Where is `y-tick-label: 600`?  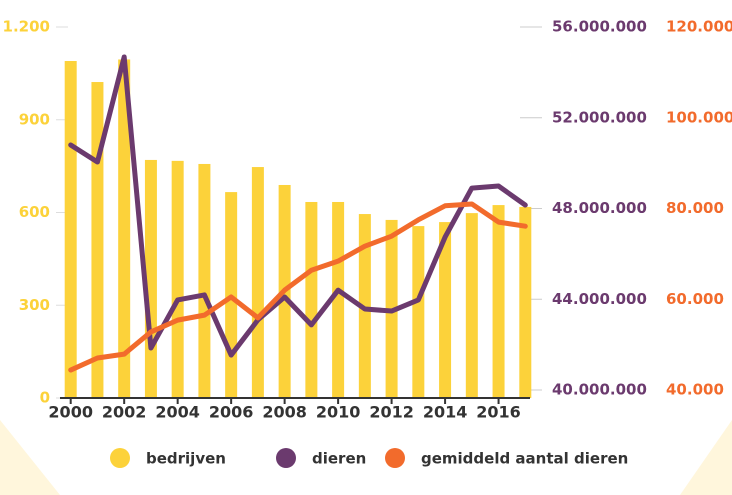 y-tick-label: 600 is located at coordinates (34, 212).